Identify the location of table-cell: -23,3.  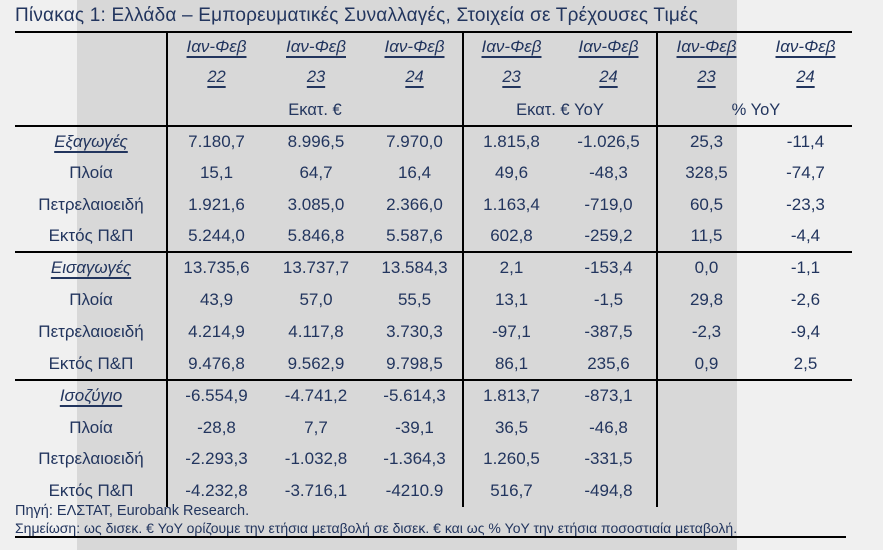
(805, 204).